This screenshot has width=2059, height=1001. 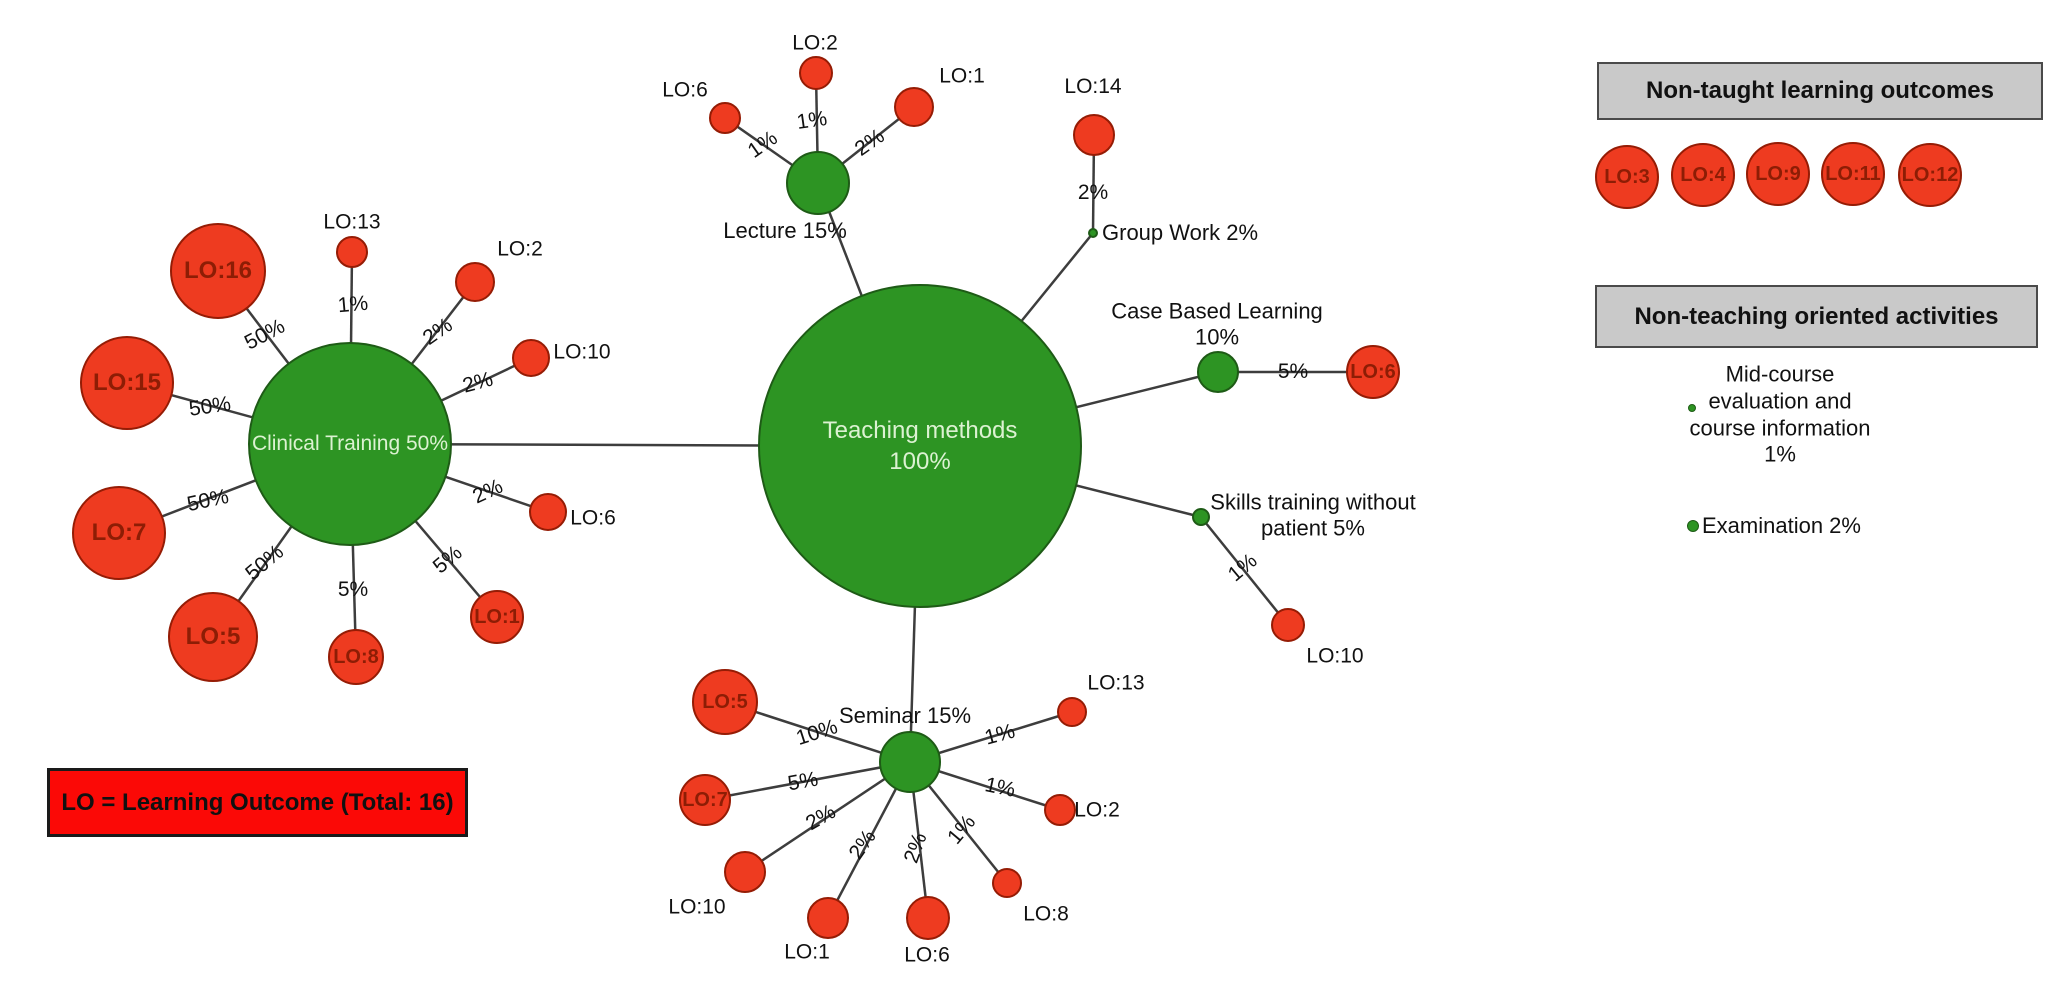 I want to click on node-casebased-lo6: LO:6, so click(x=1373, y=372).